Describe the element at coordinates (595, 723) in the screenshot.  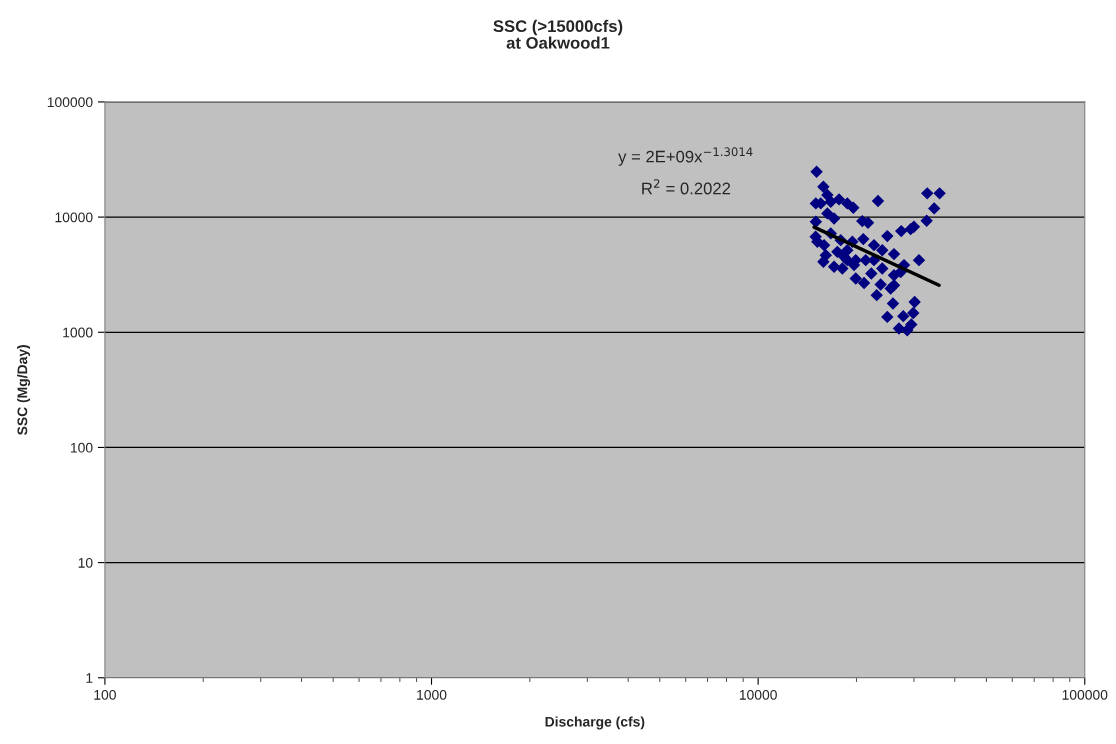
I see `x-axis-title: Discharge (cfs)` at that location.